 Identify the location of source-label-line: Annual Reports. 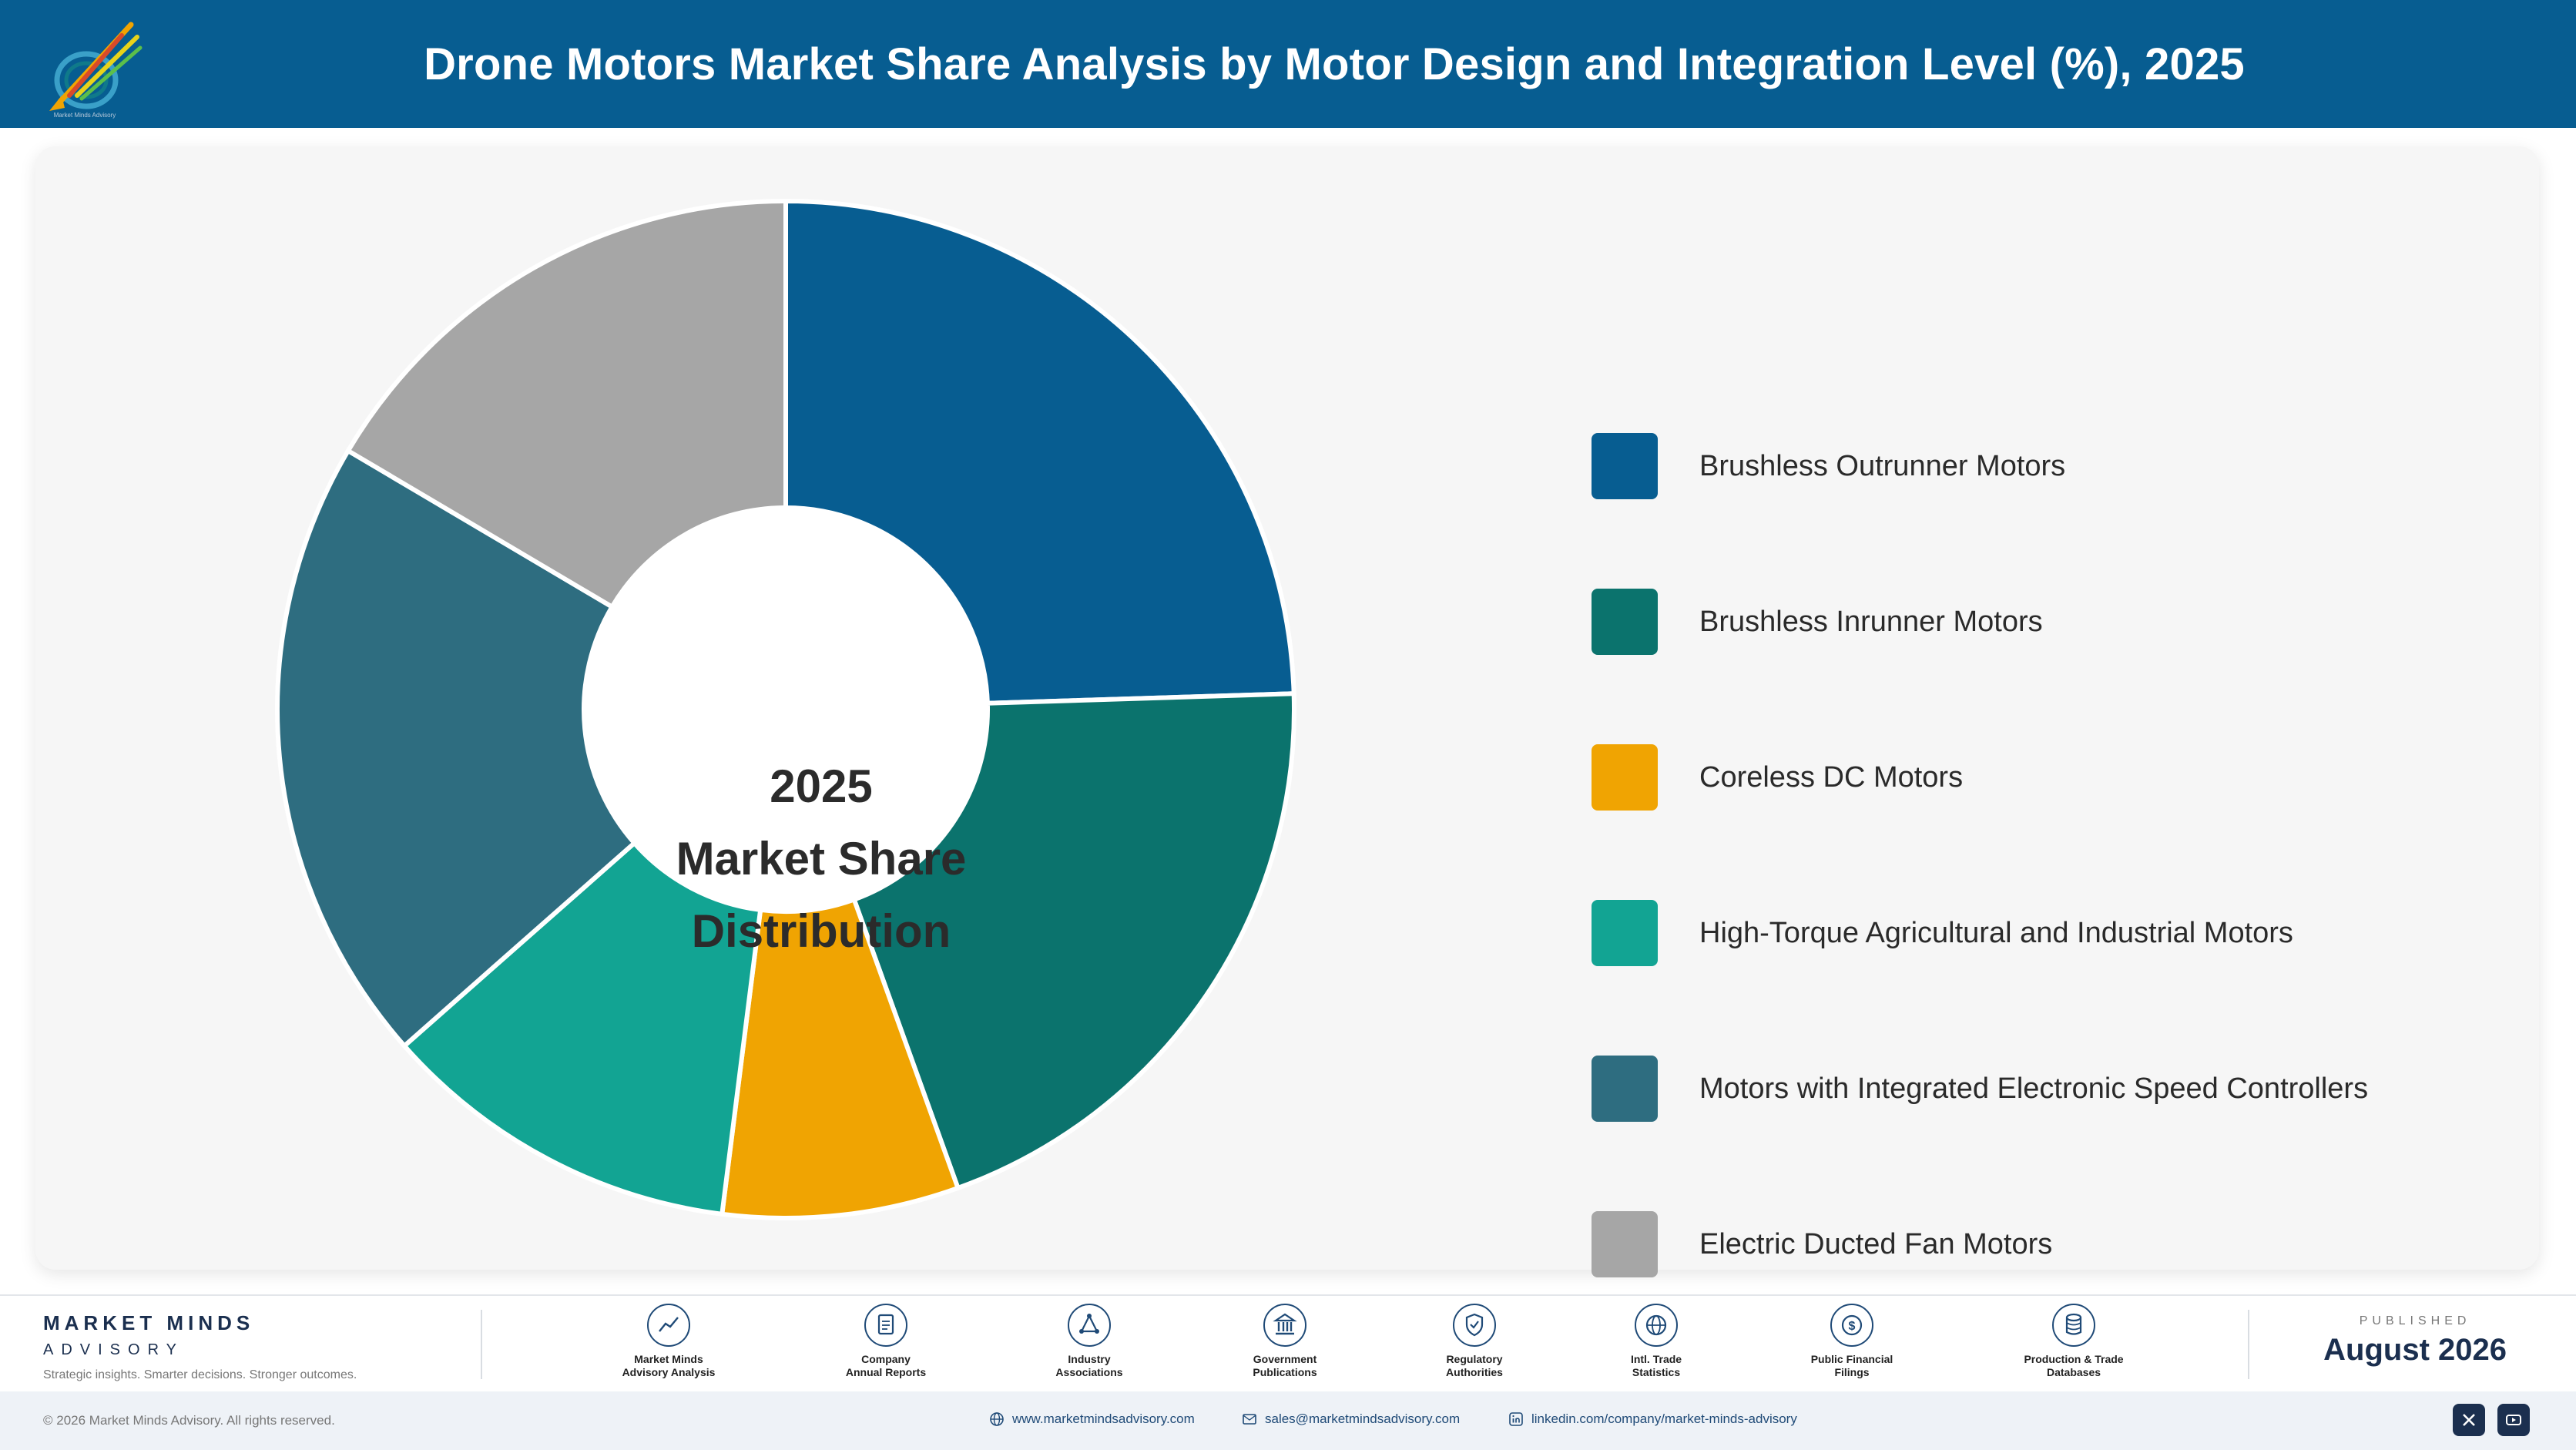
(886, 1372).